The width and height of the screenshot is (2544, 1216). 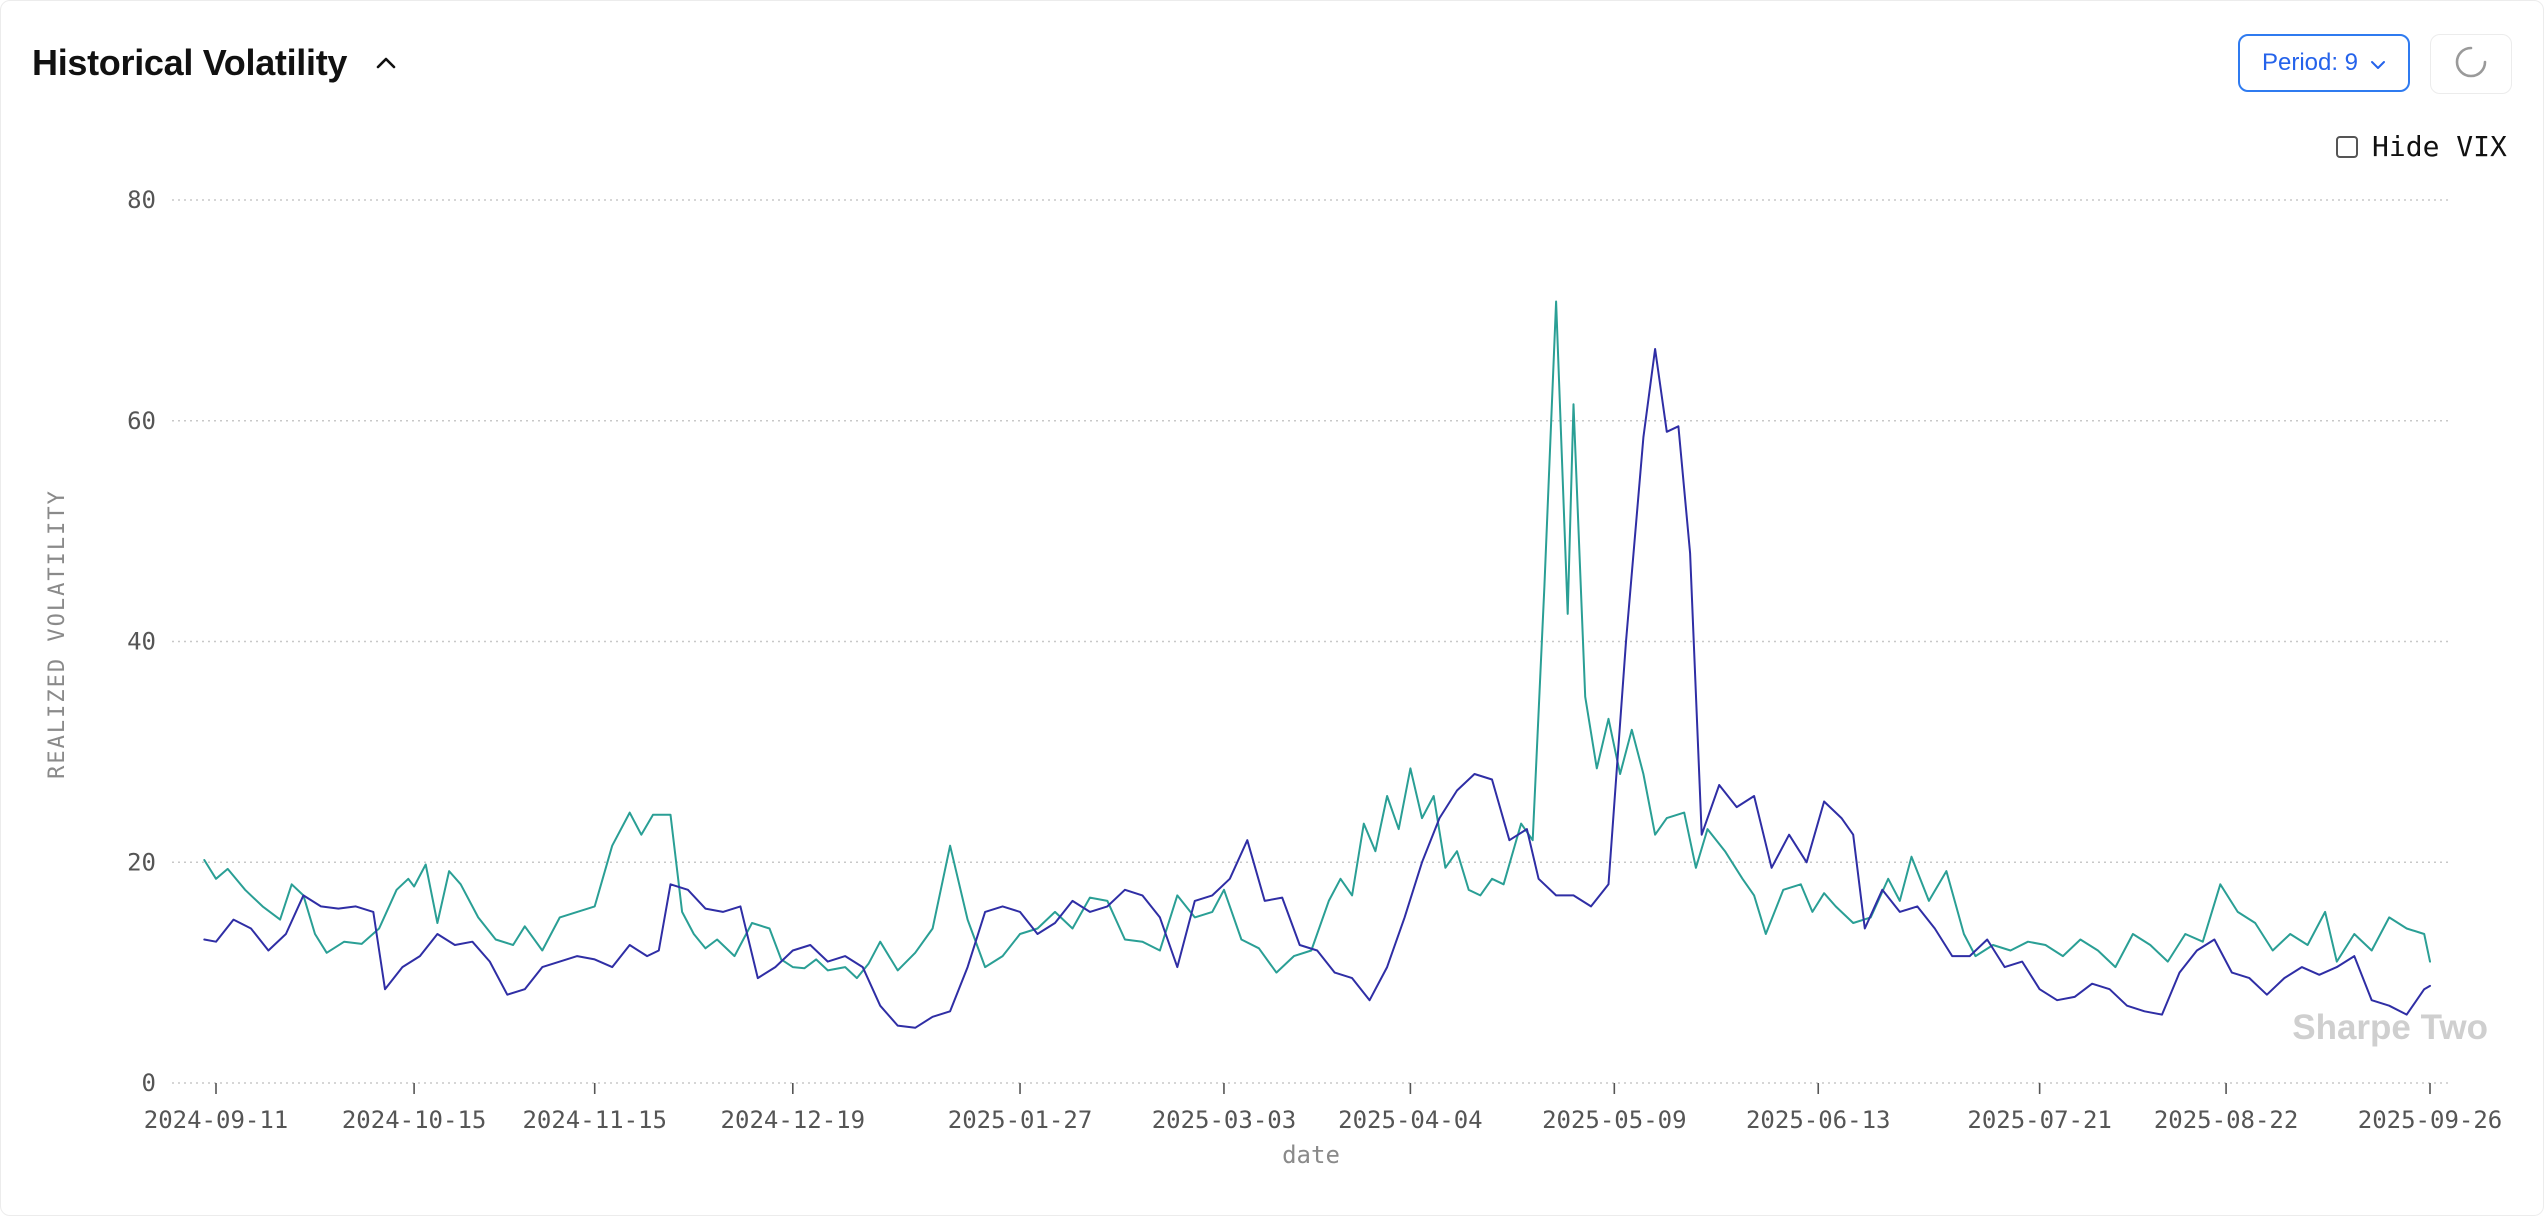 I want to click on page-title: Historical Volatility, so click(x=190, y=62).